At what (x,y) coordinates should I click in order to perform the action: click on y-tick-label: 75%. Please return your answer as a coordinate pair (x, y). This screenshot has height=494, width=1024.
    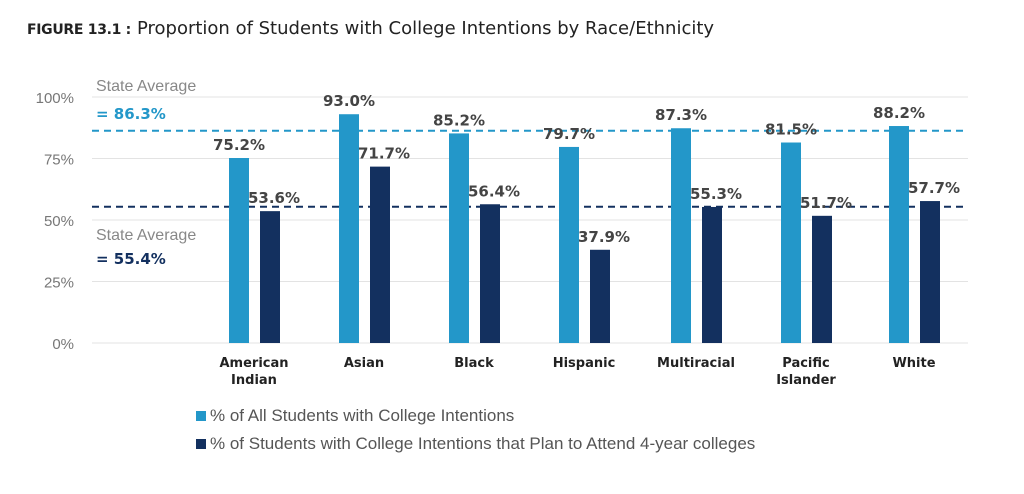
    Looking at the image, I should click on (59, 160).